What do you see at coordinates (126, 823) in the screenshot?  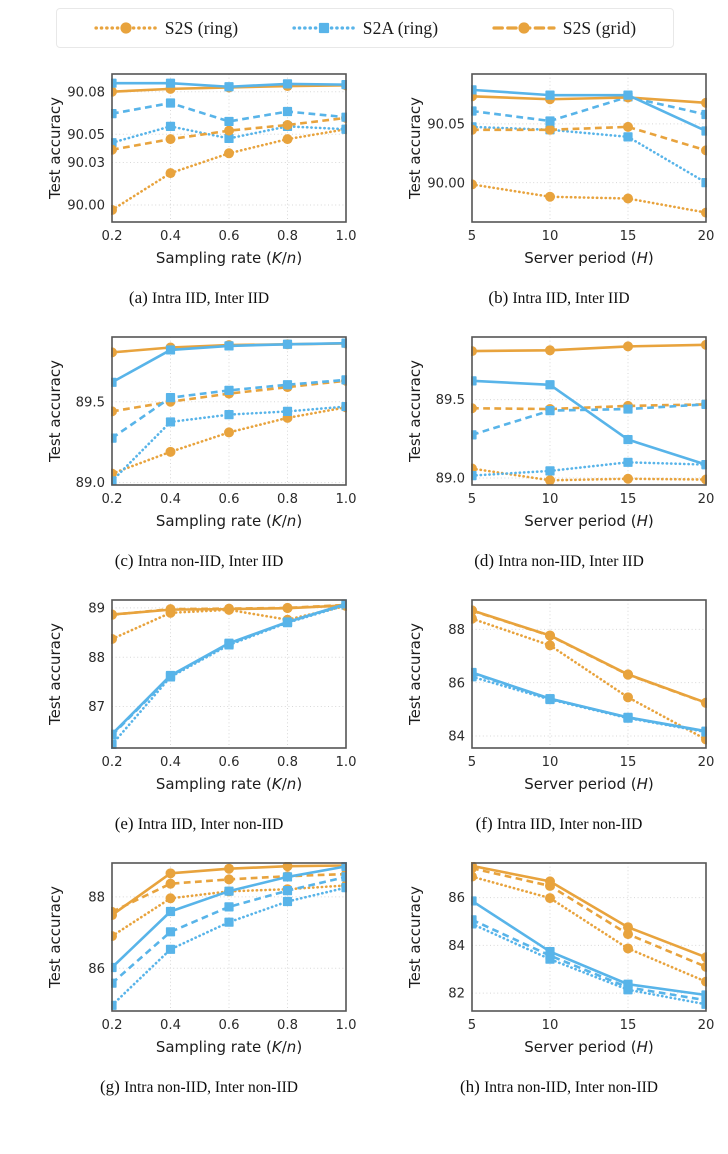 I see `caption-letter: (e)` at bounding box center [126, 823].